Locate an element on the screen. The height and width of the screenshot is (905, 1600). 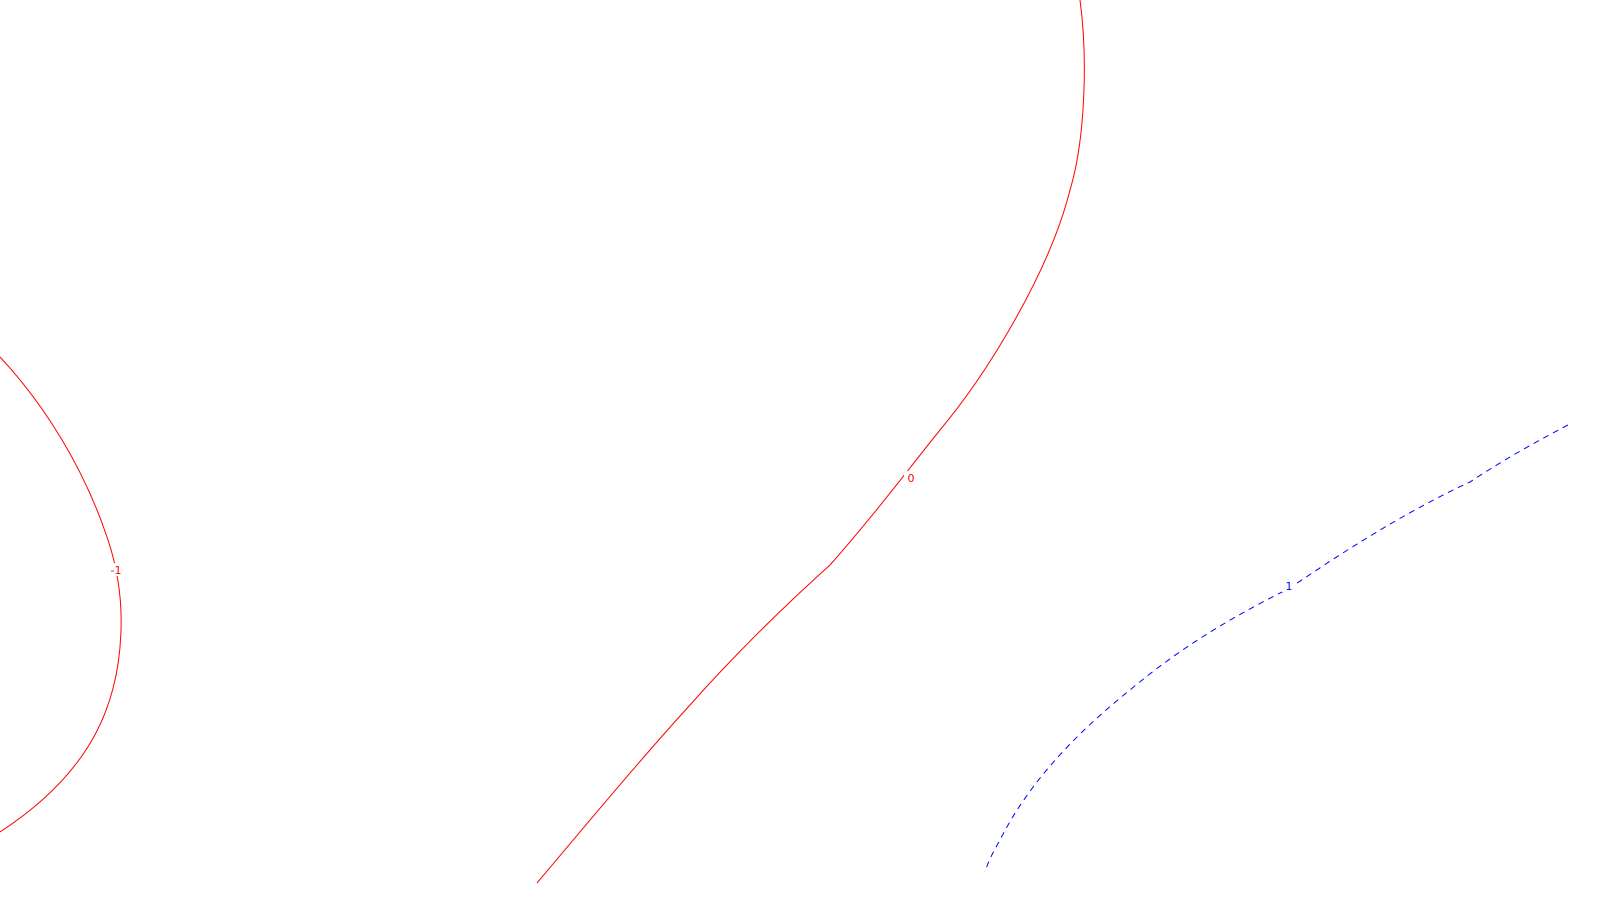
contour-minus-1: -1 is located at coordinates (62, 594).